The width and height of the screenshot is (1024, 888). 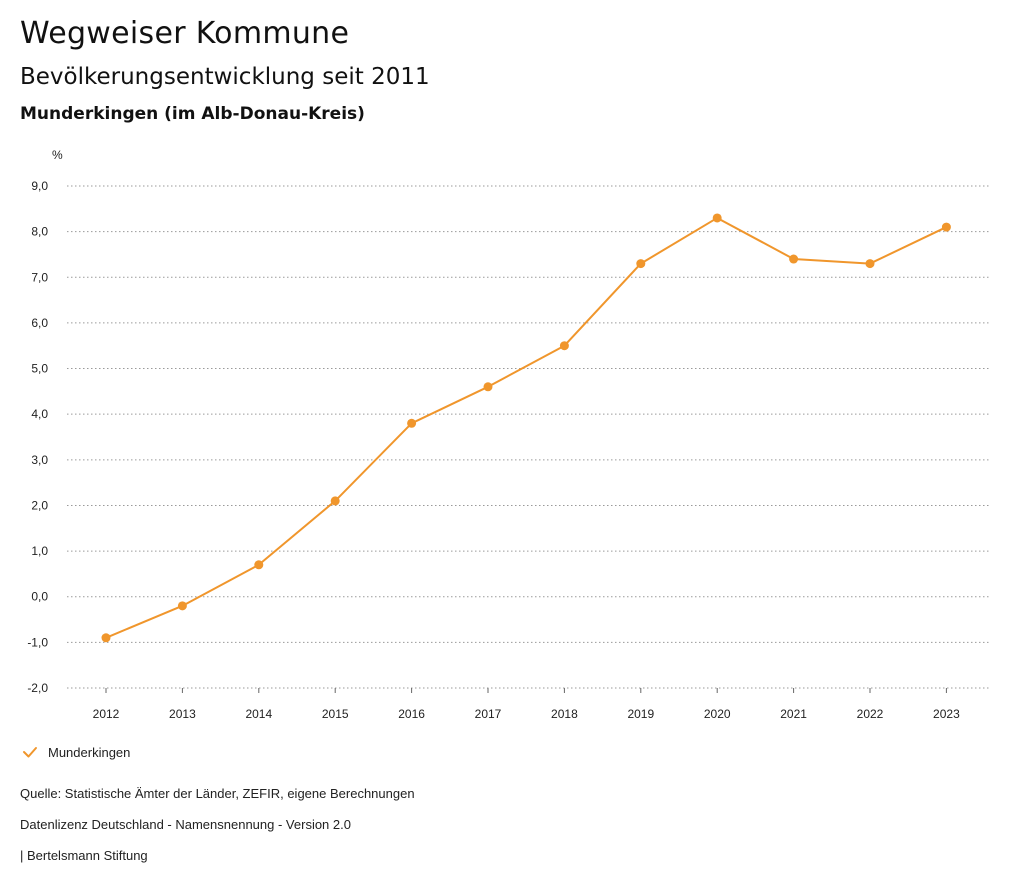 I want to click on y-tick-label: 7,0, so click(x=39, y=277).